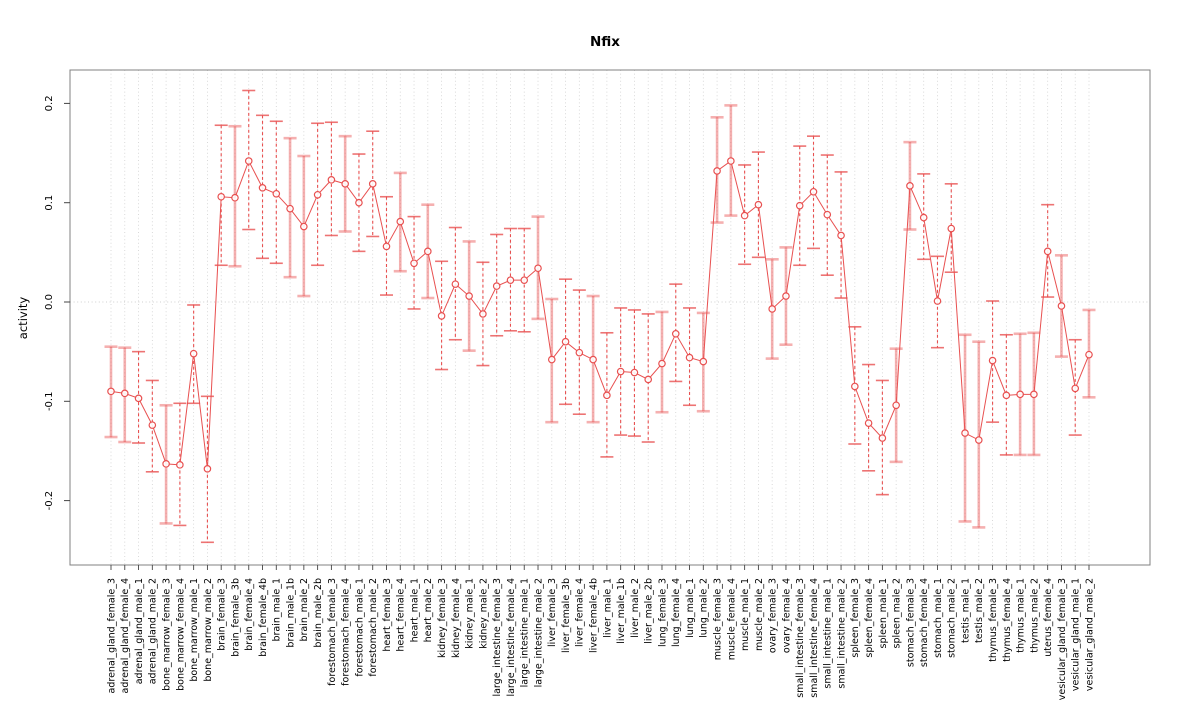  I want to click on x-category-label: adrenal_gland_male_2, so click(153, 631).